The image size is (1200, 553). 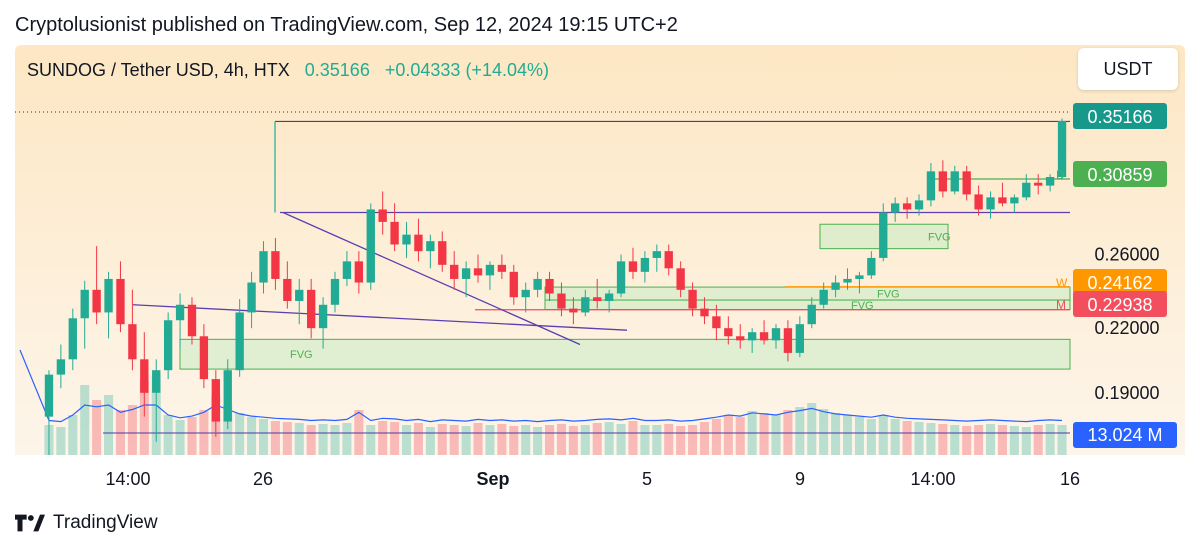 I want to click on symbol-name: SUNDOG / Tether USD, 4h, HTX, so click(x=158, y=70).